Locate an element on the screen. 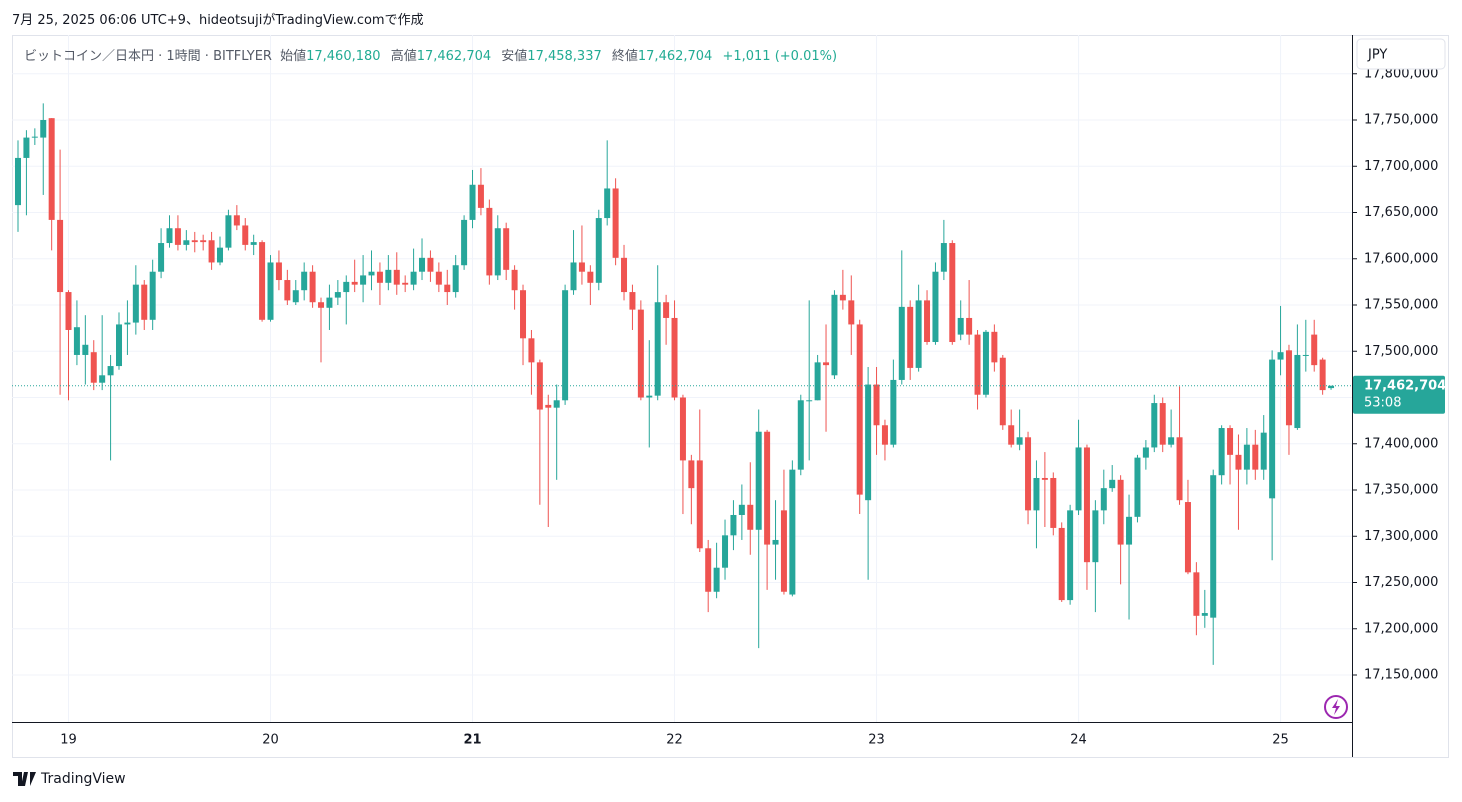 The image size is (1462, 802). price-tag-value: 17,462,704 is located at coordinates (1405, 385).